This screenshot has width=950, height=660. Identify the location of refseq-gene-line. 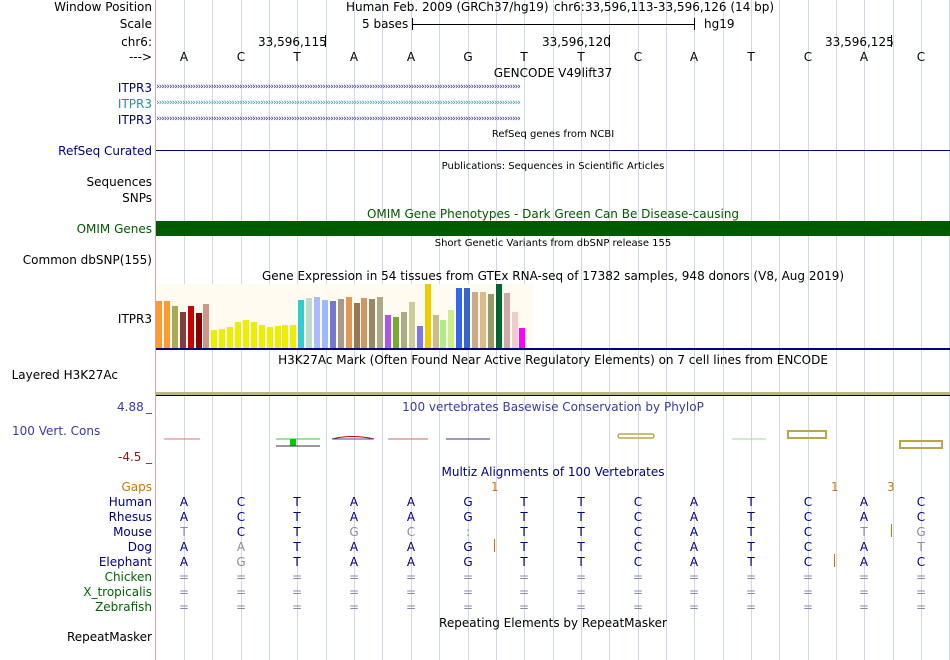
(553, 150).